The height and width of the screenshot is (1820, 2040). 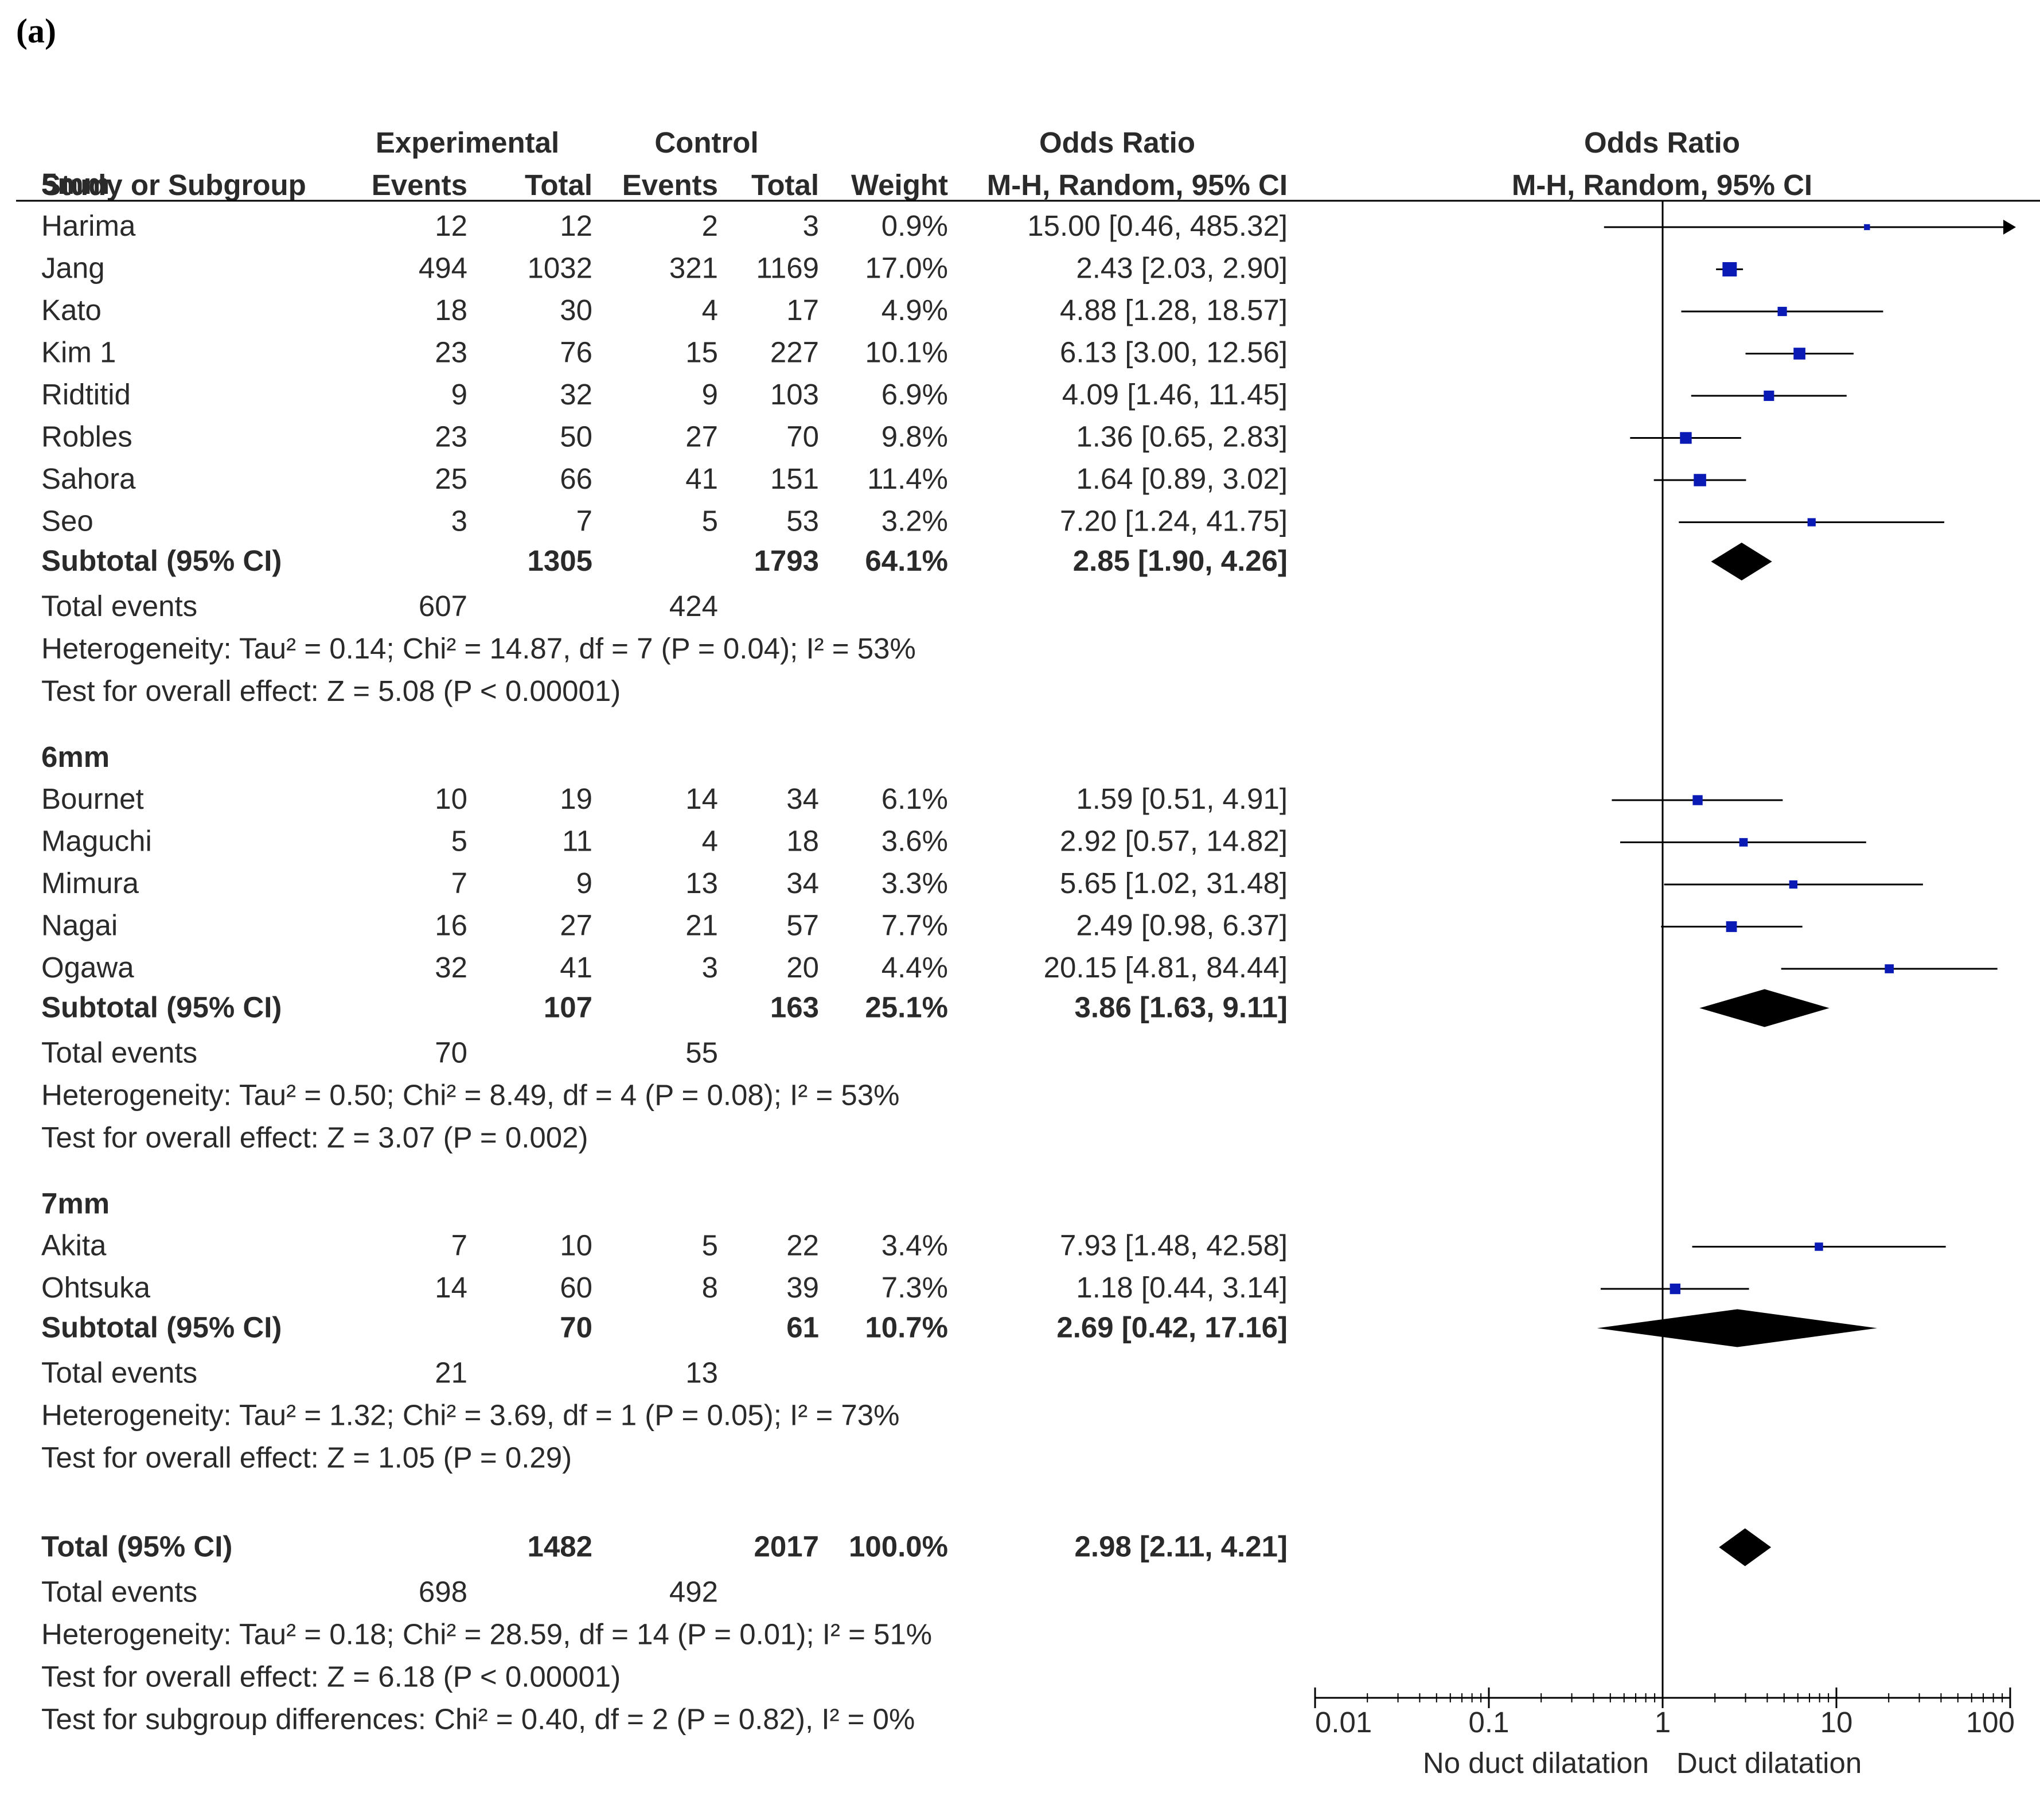 I want to click on study-name: Mimura, so click(x=90, y=883).